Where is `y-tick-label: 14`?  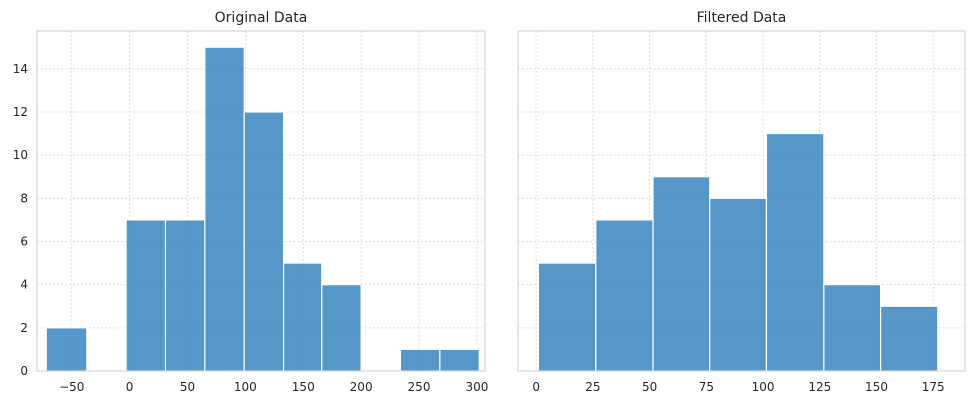 y-tick-label: 14 is located at coordinates (20, 69).